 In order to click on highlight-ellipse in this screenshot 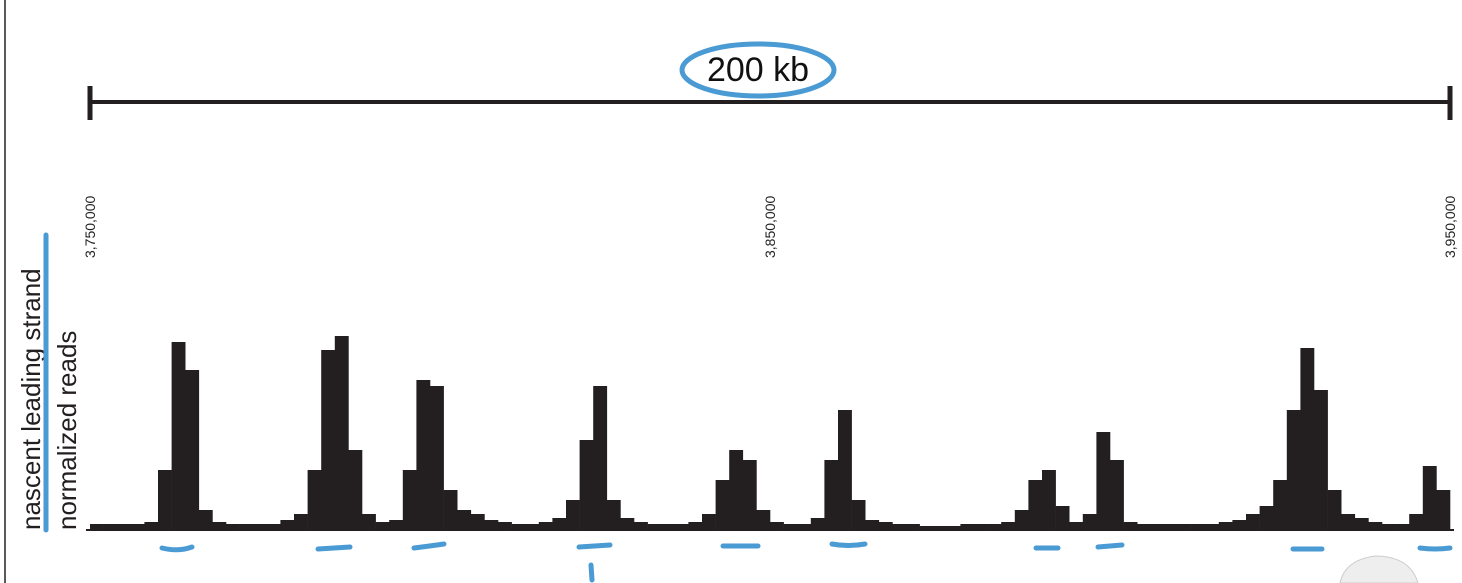, I will do `click(758, 70)`.